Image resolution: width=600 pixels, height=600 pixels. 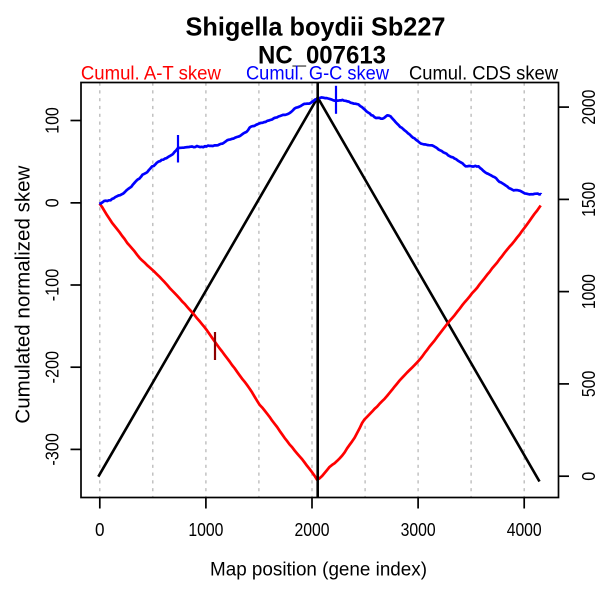 What do you see at coordinates (418, 530) in the screenshot?
I see `svg-text: 3000` at bounding box center [418, 530].